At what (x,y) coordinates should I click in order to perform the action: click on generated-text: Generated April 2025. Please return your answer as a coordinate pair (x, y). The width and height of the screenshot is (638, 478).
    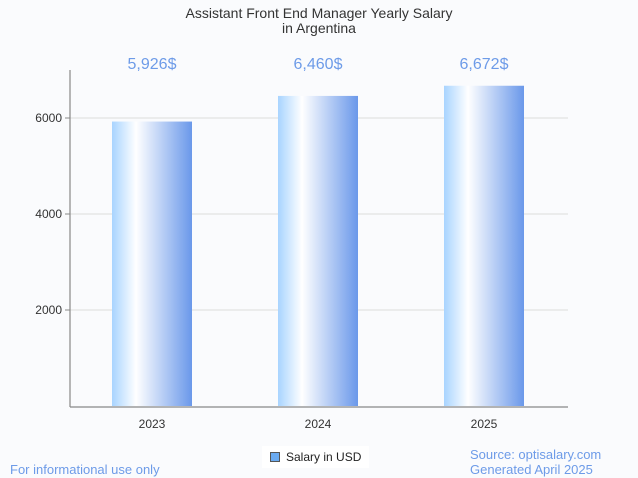
    Looking at the image, I should click on (531, 469).